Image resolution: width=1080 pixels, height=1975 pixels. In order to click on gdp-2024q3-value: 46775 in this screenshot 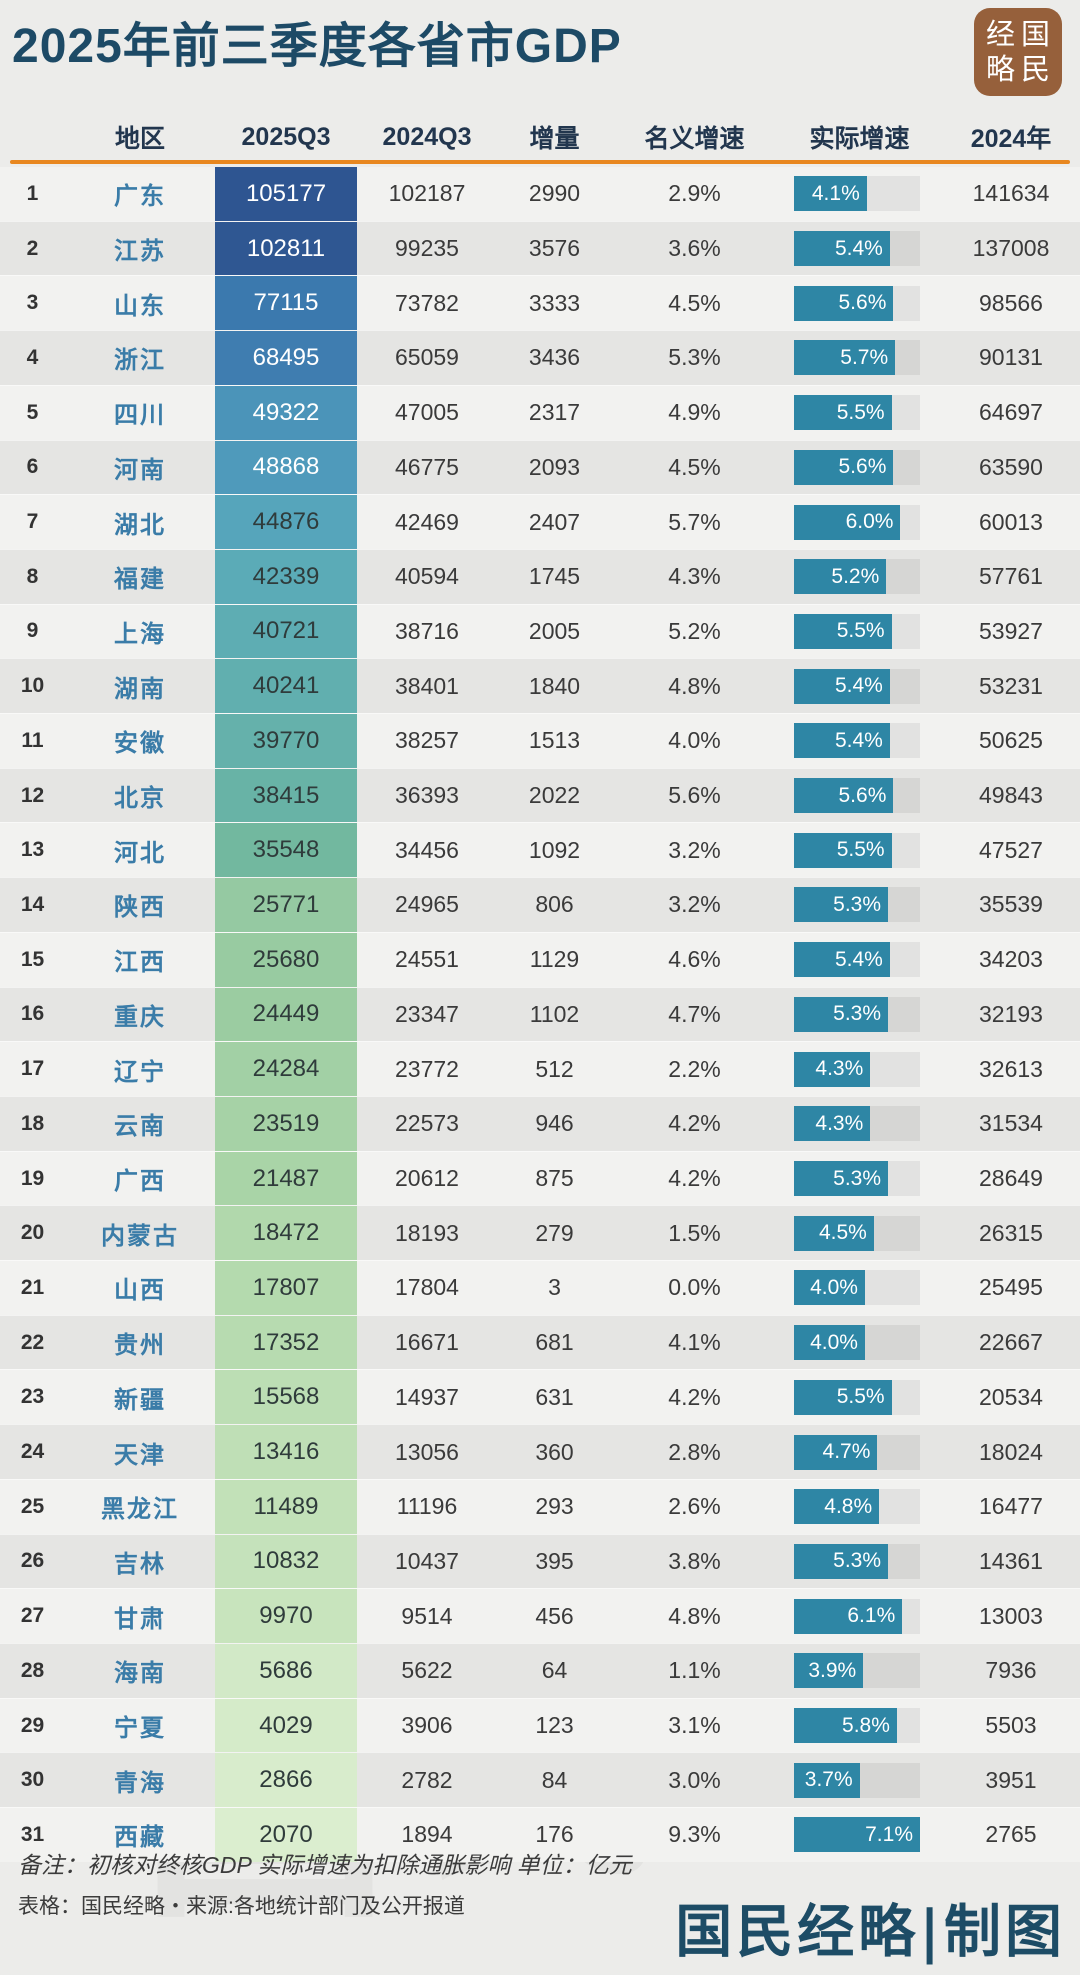, I will do `click(427, 466)`.